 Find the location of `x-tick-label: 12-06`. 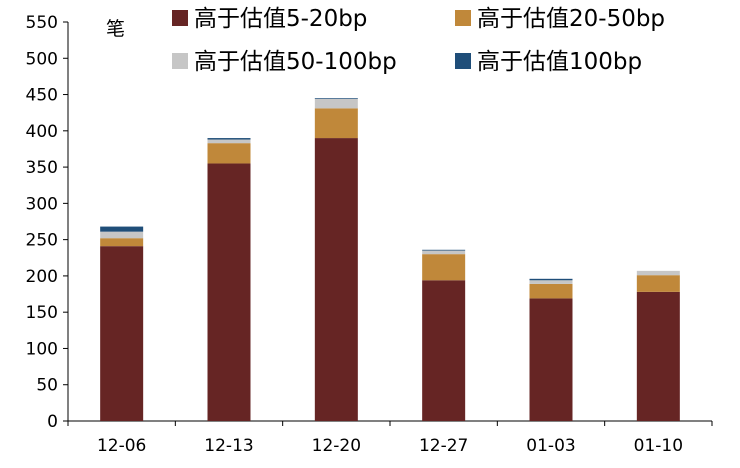

x-tick-label: 12-06 is located at coordinates (121, 446).